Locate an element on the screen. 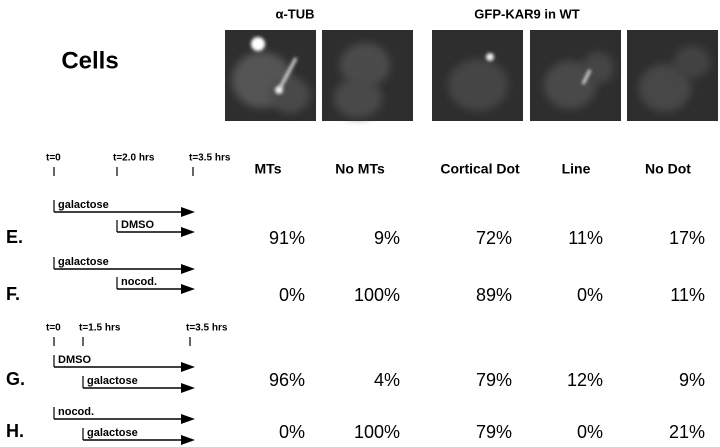 The height and width of the screenshot is (447, 720). row-label: G. is located at coordinates (15, 379).